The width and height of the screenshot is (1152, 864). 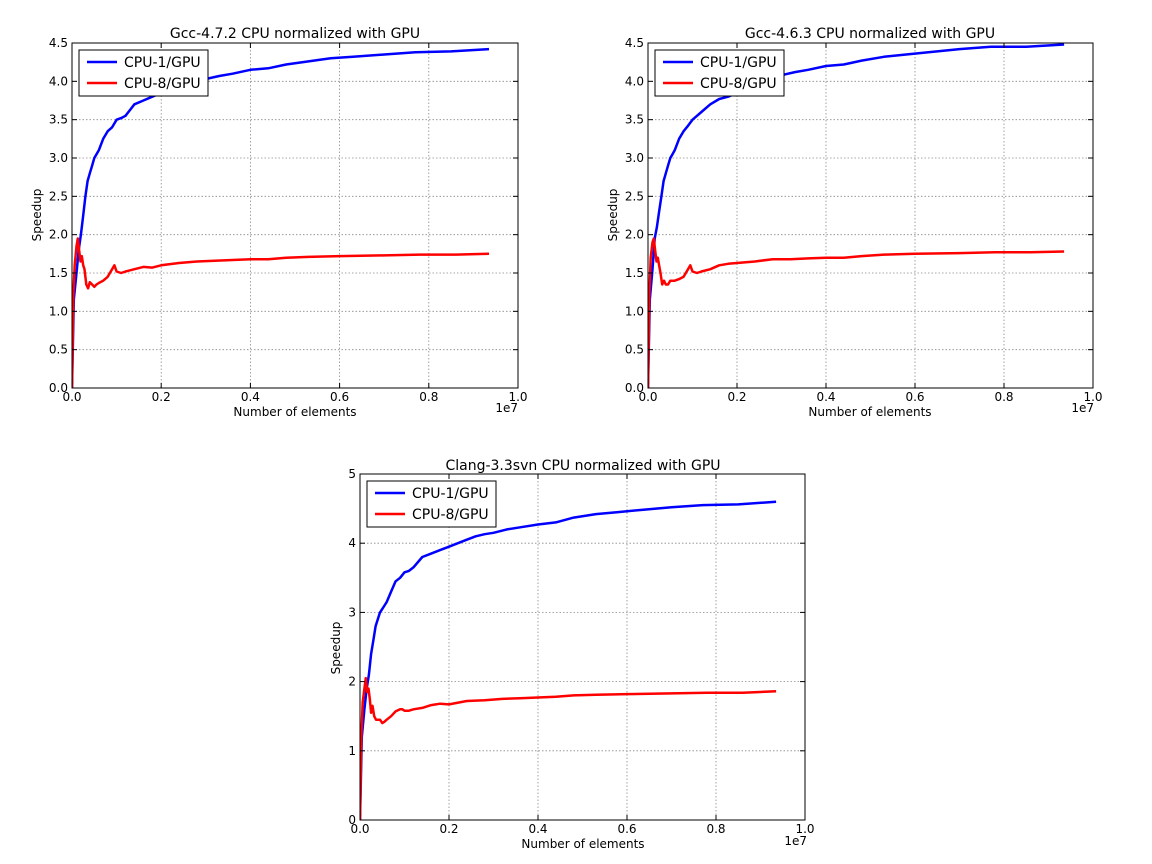 I want to click on chart-title: Clang-3.3svn CPU normalized with GPU, so click(x=582, y=466).